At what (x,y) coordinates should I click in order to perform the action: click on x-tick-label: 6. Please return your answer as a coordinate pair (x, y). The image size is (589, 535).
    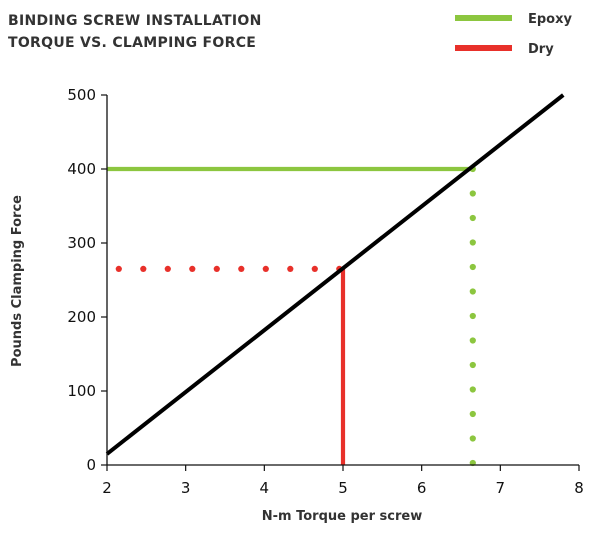
    Looking at the image, I should click on (422, 488).